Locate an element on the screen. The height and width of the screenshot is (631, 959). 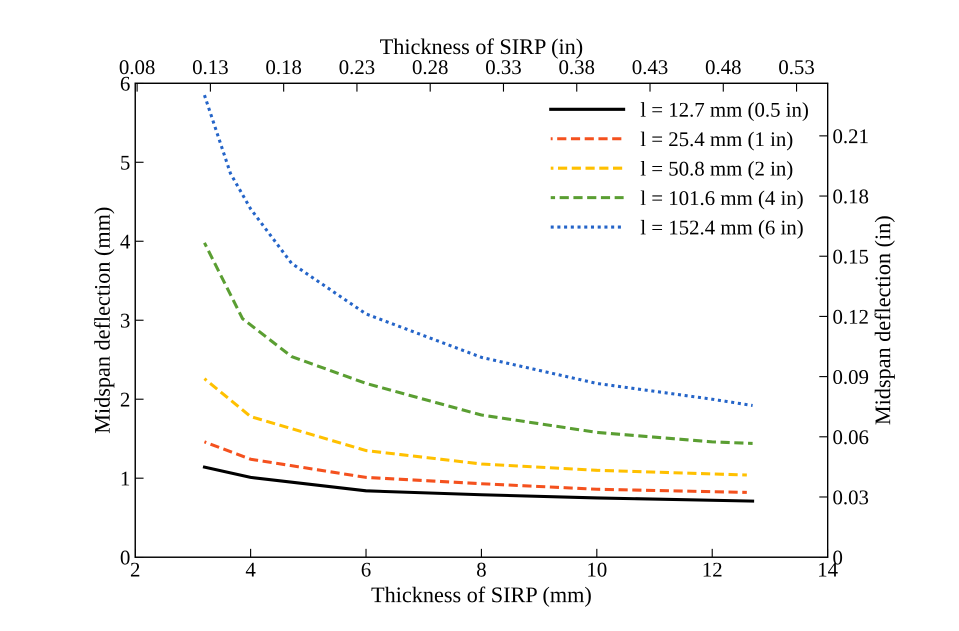
x2-tick-label: 0.33 is located at coordinates (503, 67).